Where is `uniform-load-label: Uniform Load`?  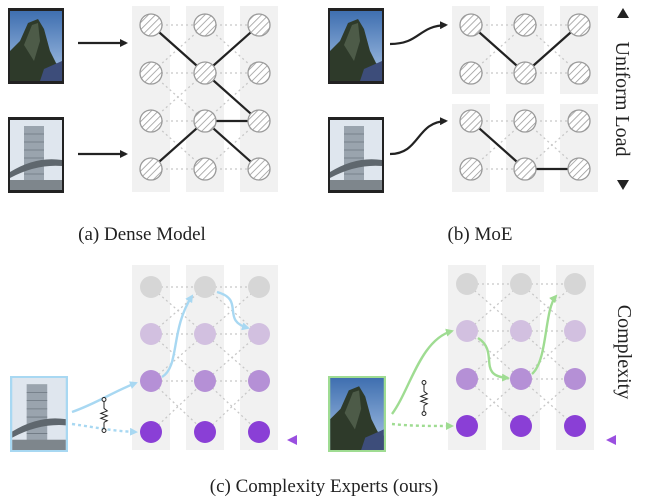
uniform-load-label: Uniform Load is located at coordinates (622, 99).